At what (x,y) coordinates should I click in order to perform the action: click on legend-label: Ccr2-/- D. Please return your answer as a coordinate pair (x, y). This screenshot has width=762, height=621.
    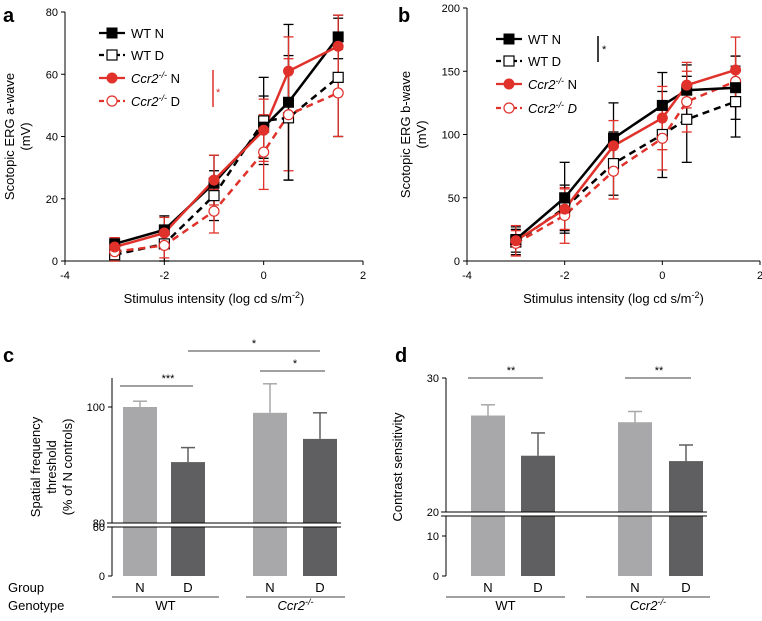
    Looking at the image, I should click on (552, 108).